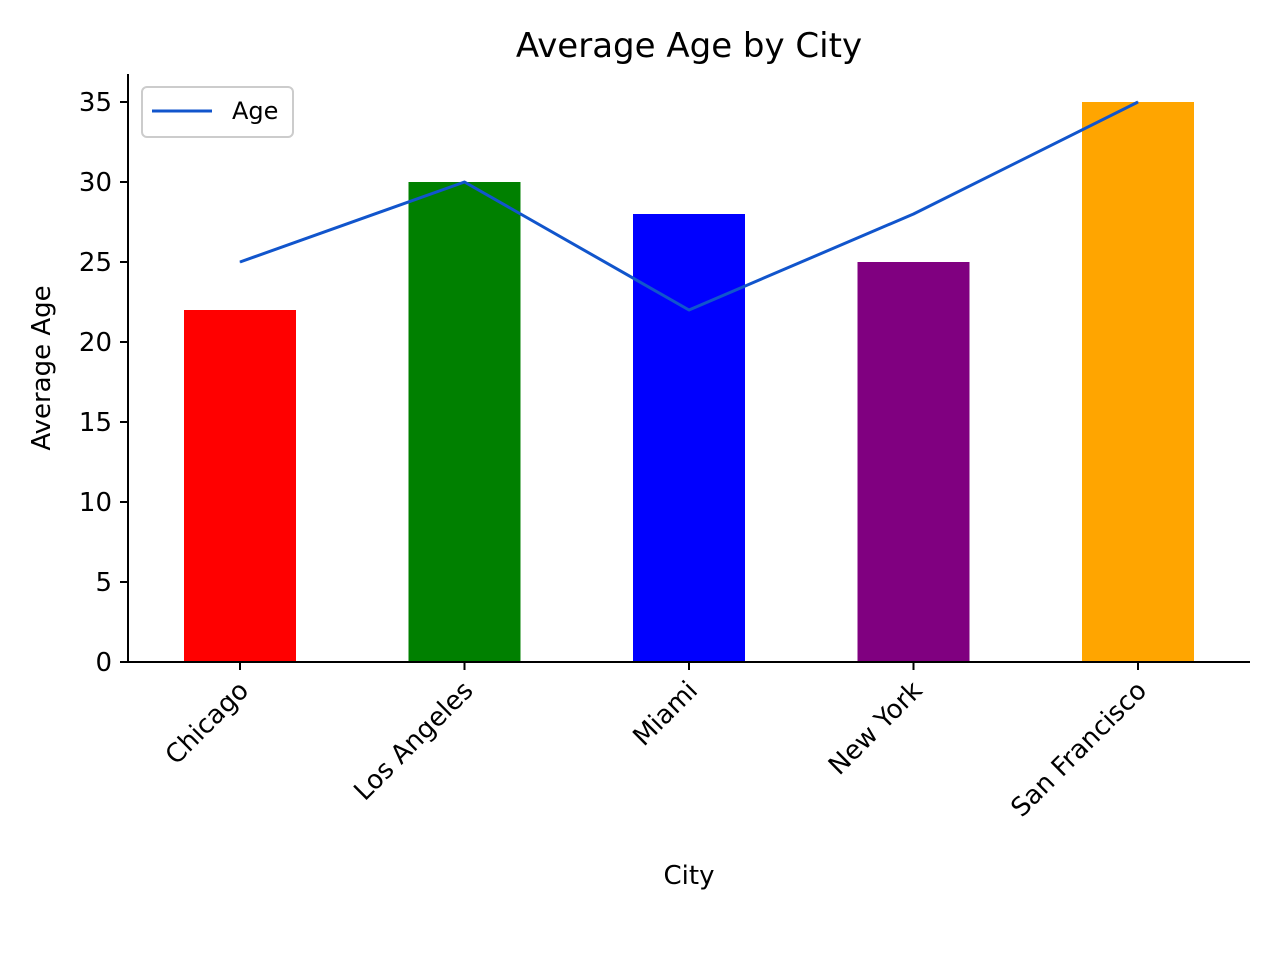  I want to click on legend: Age, so click(217, 112).